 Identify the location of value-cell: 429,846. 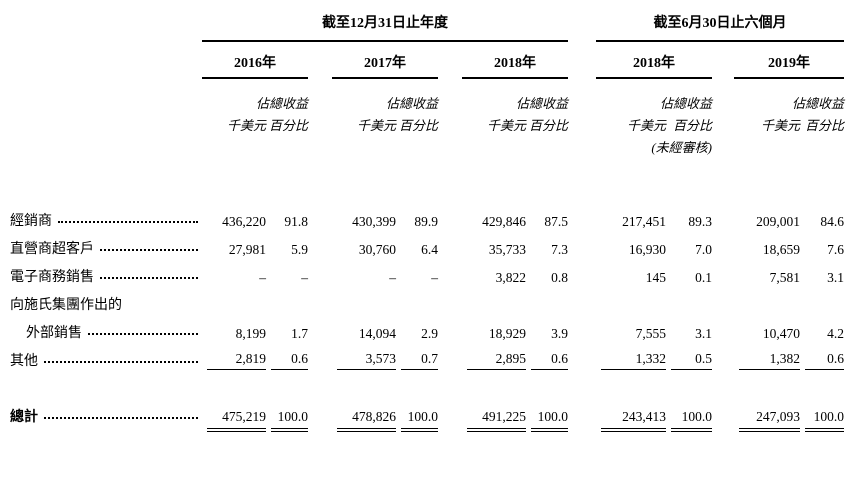
(504, 221).